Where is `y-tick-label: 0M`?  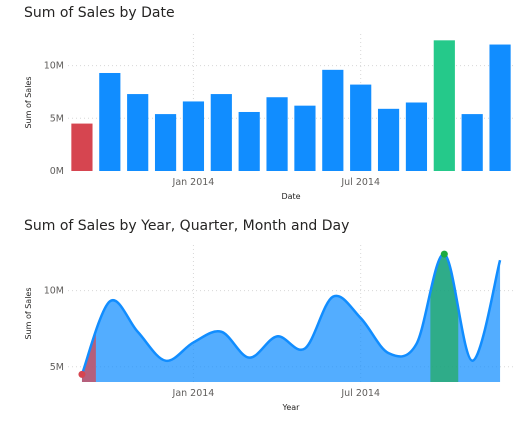 y-tick-label: 0M is located at coordinates (57, 171).